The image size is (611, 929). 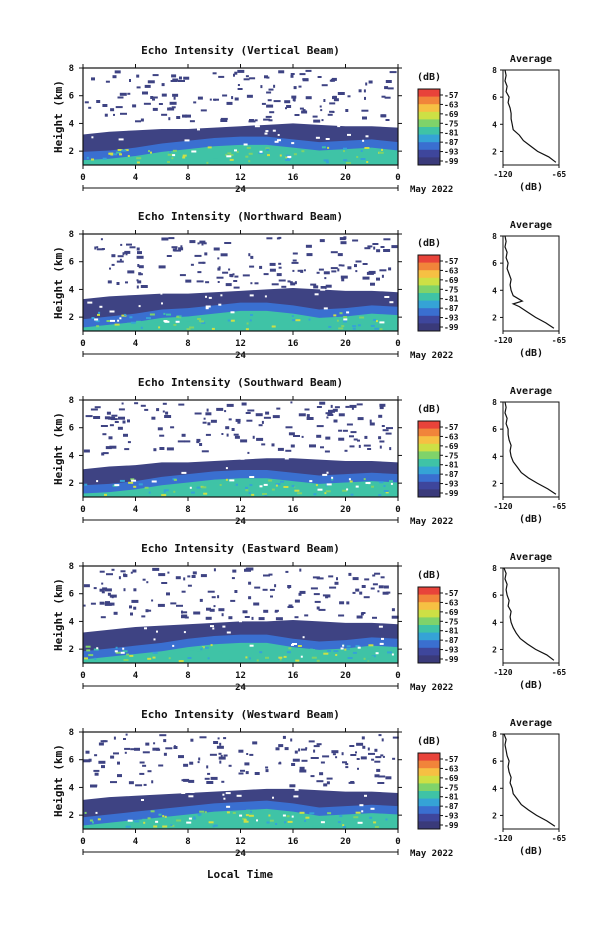 I want to click on speckles, so click(x=242, y=283).